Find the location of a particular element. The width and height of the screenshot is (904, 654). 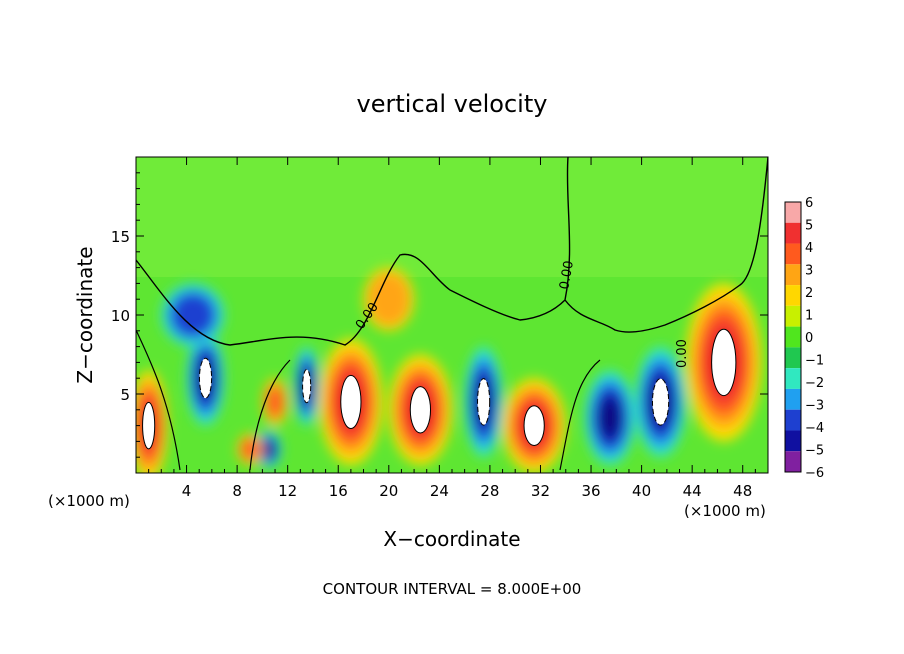

chart-title: vertical velocity is located at coordinates (452, 104).